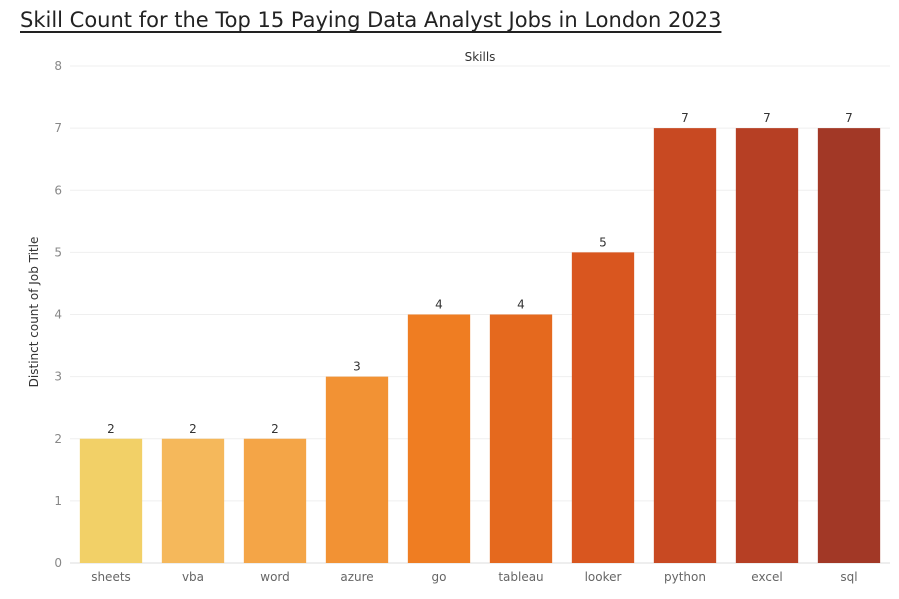  What do you see at coordinates (58, 439) in the screenshot?
I see `y-tick-label: 2` at bounding box center [58, 439].